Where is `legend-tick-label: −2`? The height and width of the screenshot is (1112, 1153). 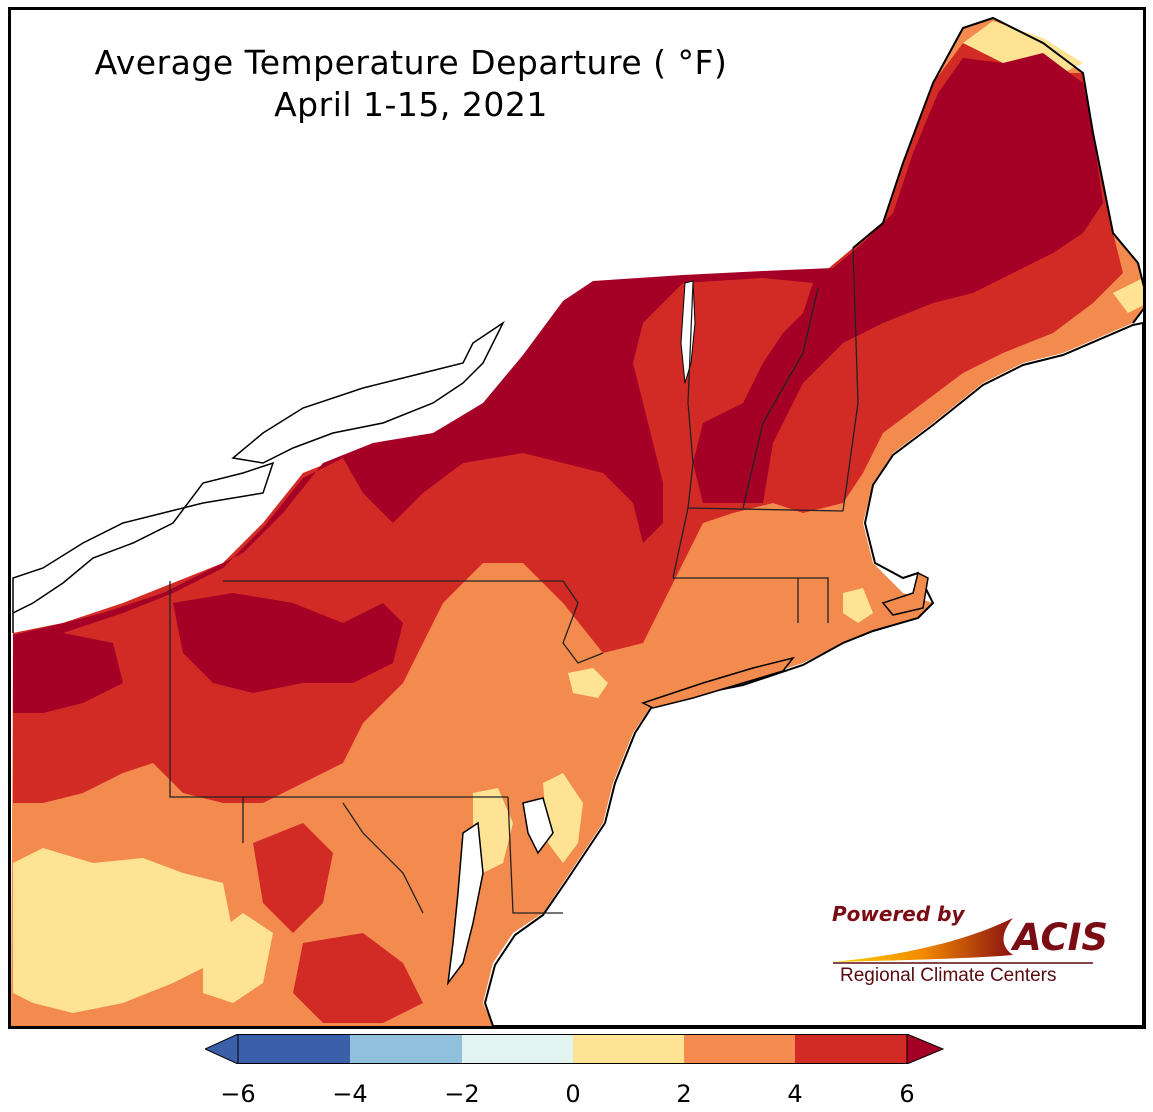
legend-tick-label: −2 is located at coordinates (462, 1094).